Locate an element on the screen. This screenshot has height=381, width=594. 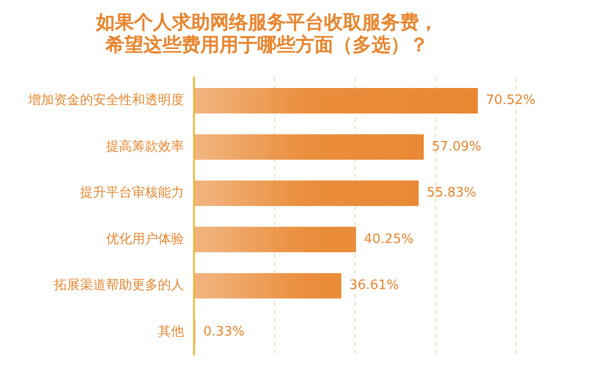
y-tick-label: 拓展渠道帮助更多的人 is located at coordinates (118, 286).